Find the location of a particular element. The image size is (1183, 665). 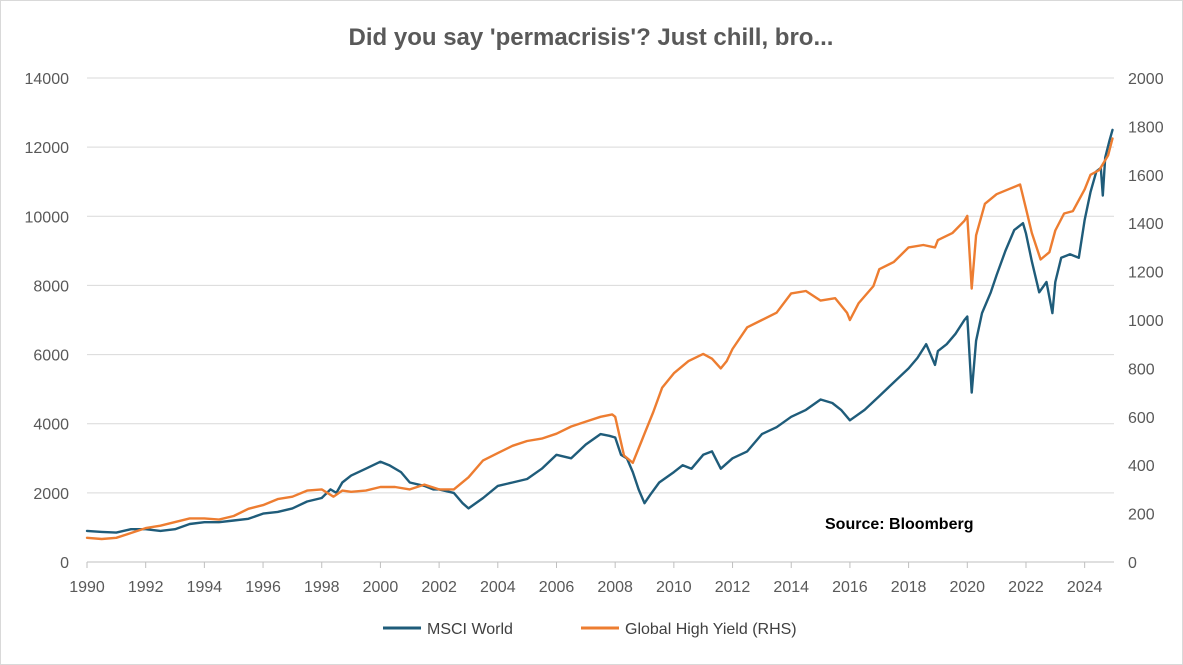

x-tick-label: 2024 is located at coordinates (1085, 587).